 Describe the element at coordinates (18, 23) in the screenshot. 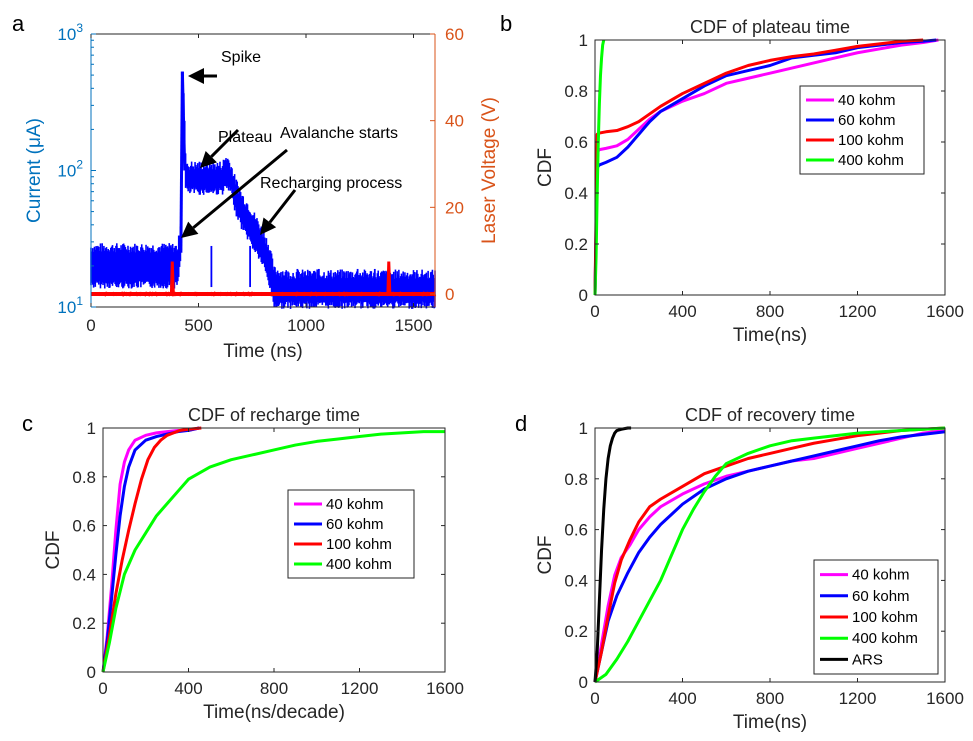

I see `panel-label-a: a` at that location.